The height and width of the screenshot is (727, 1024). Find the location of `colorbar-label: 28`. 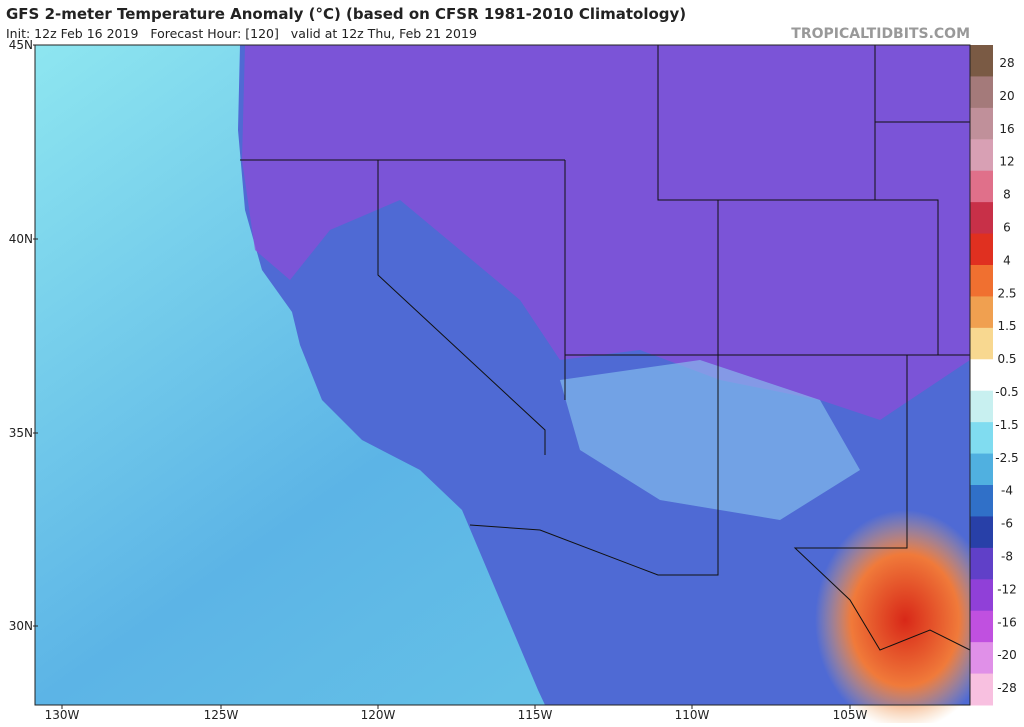

colorbar-label: 28 is located at coordinates (1006, 63).